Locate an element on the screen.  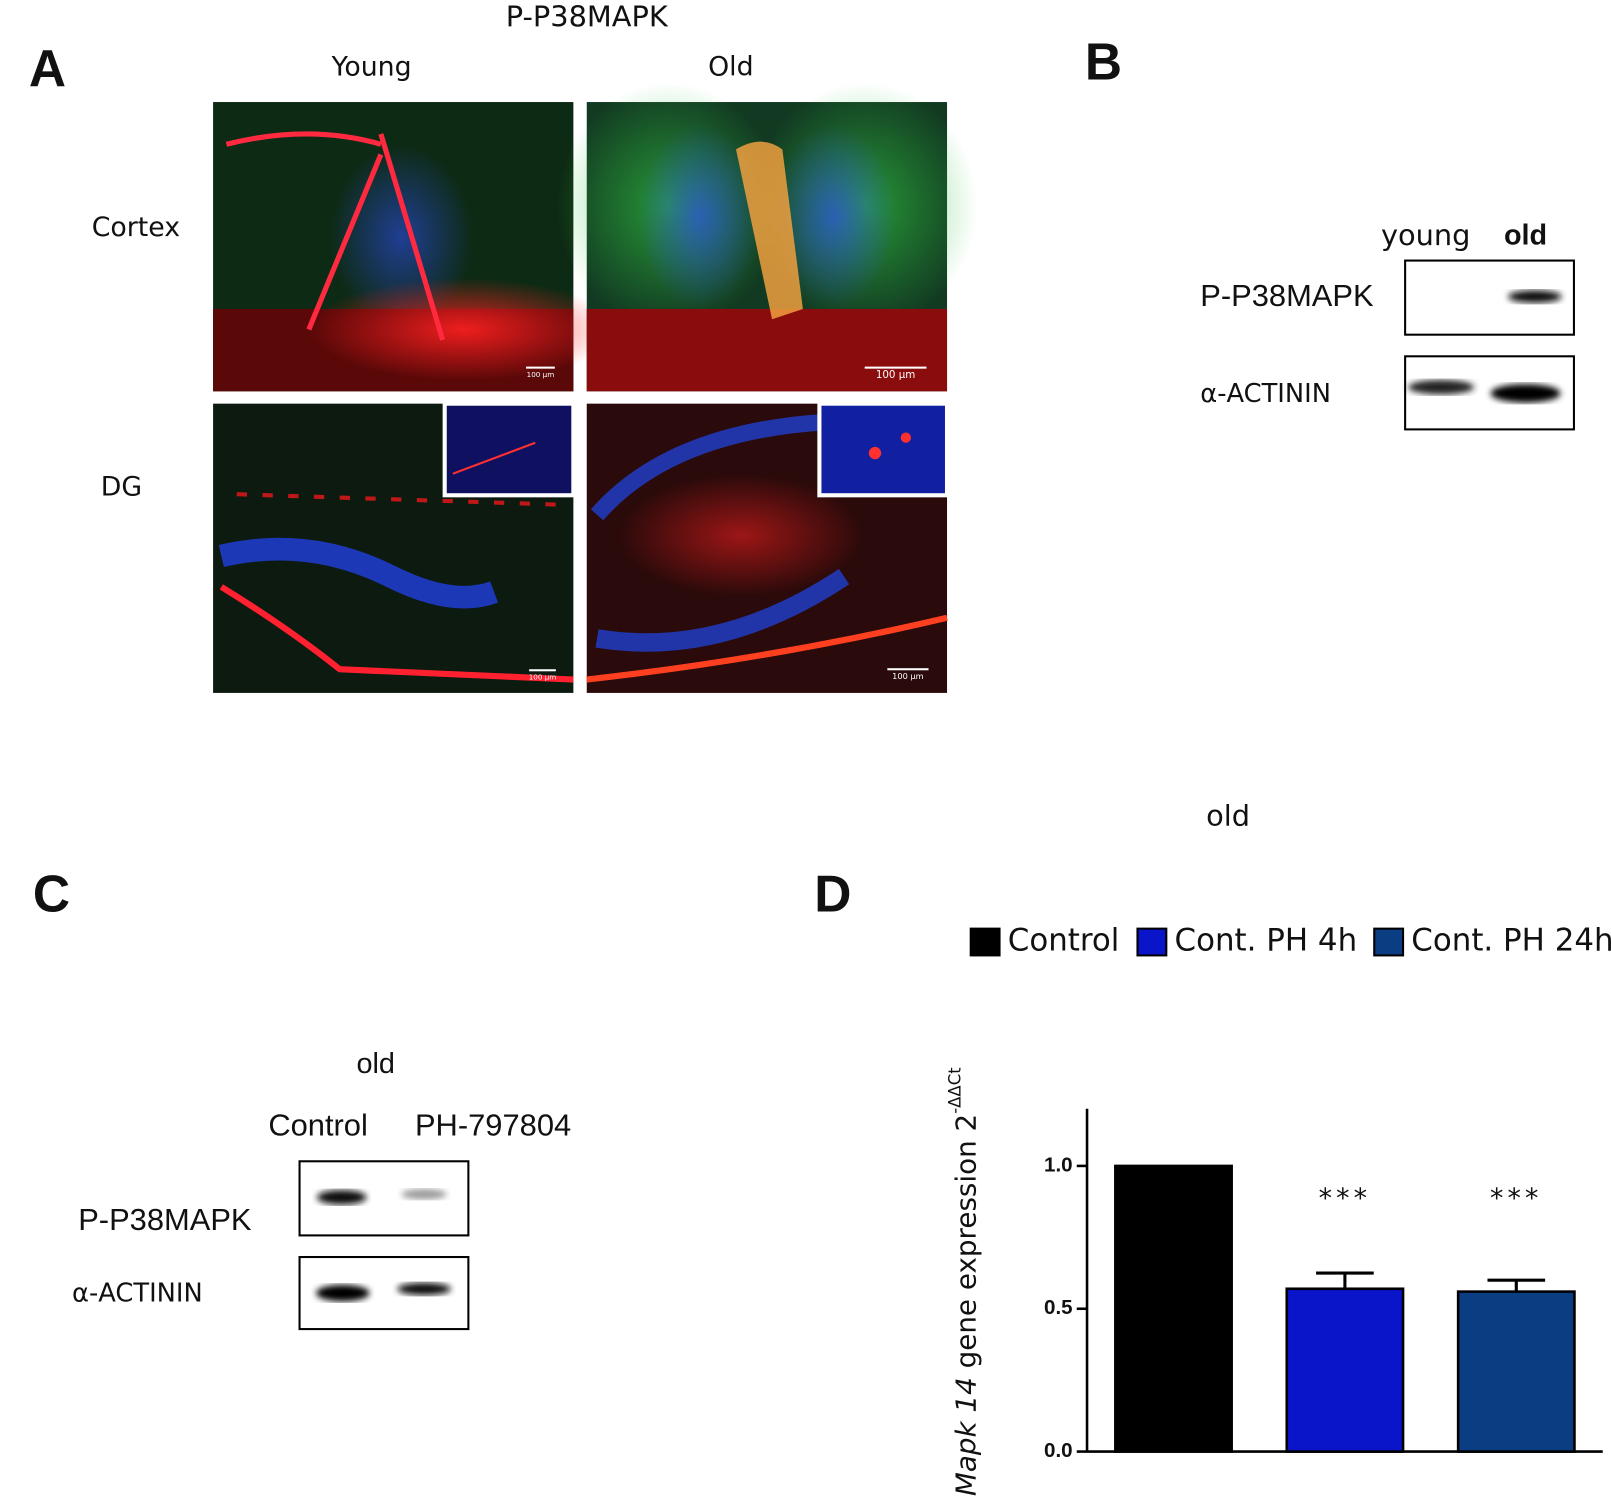
y-axis-label: Mapk 14 gene expression 2-ΔΔCt is located at coordinates (964, 1281).